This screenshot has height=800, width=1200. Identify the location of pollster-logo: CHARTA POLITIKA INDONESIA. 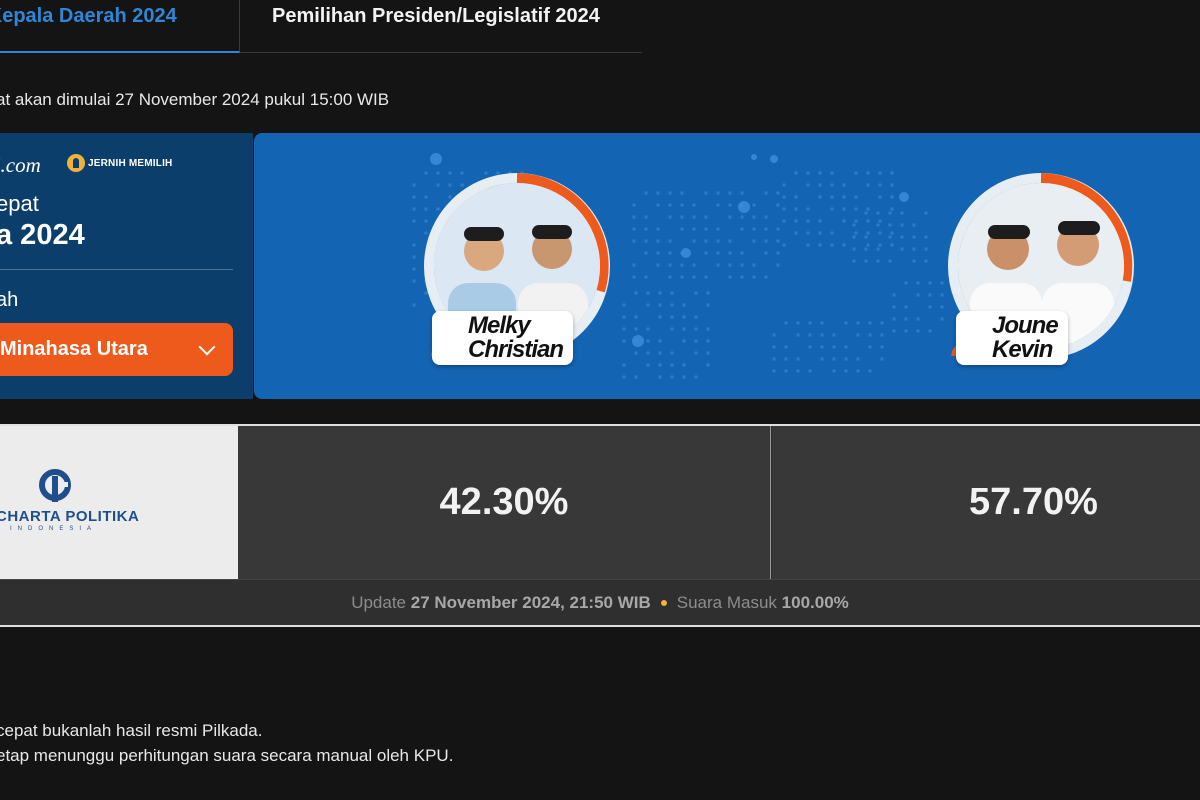
(119, 502).